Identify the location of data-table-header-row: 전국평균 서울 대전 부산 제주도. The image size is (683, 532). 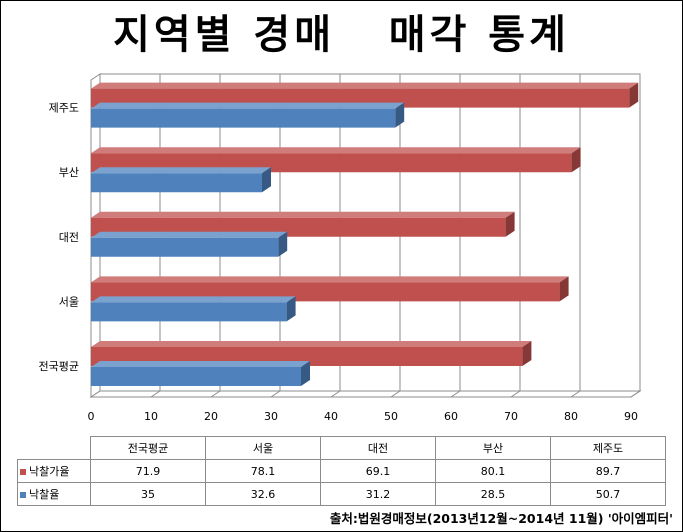
(342, 448).